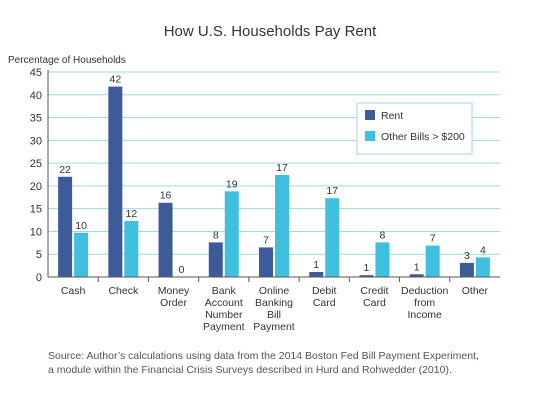 This screenshot has height=401, width=540. Describe the element at coordinates (270, 31) in the screenshot. I see `chart-title: How U.S. Households Pay Rent` at that location.